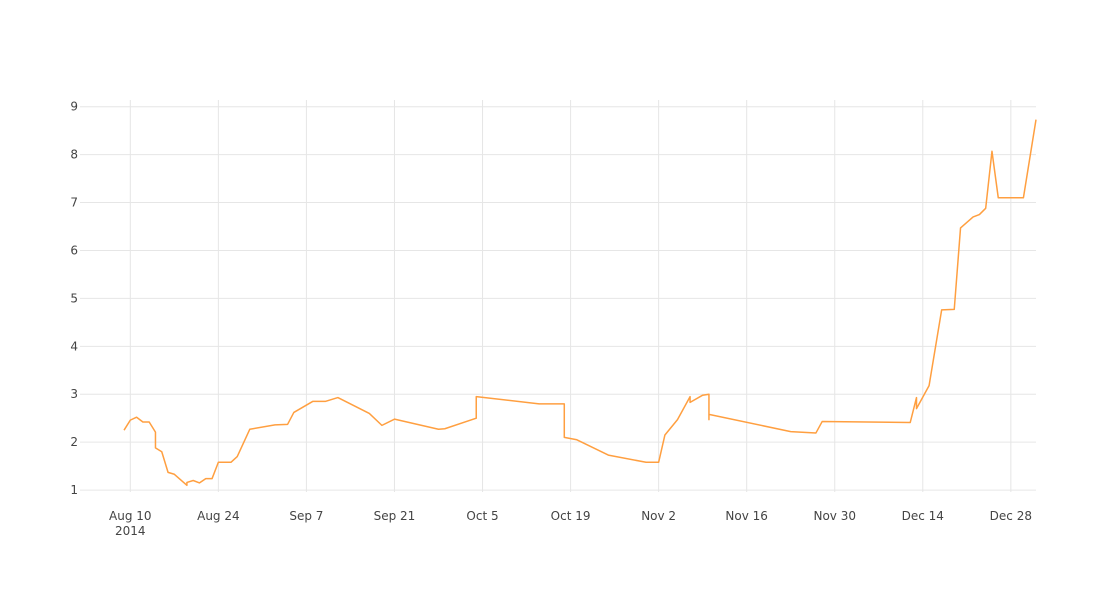  I want to click on x-tick-label: Nov 2, so click(658, 516).